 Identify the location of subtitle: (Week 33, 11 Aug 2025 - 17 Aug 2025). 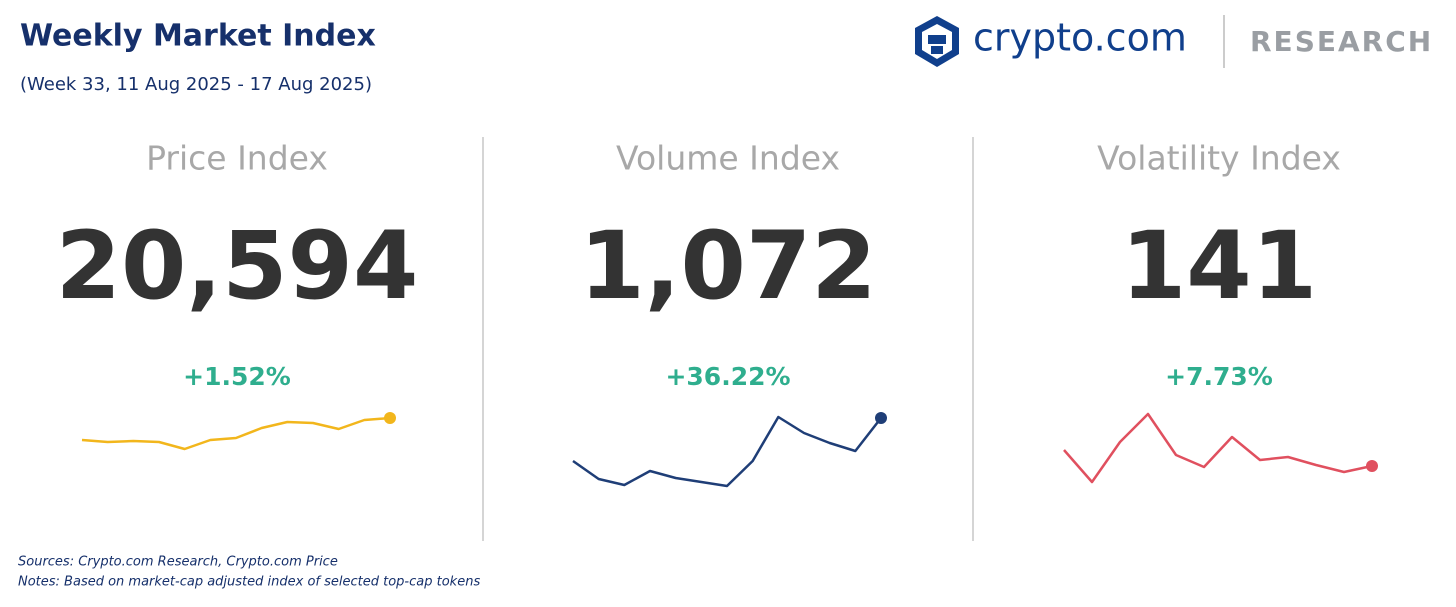
(196, 84).